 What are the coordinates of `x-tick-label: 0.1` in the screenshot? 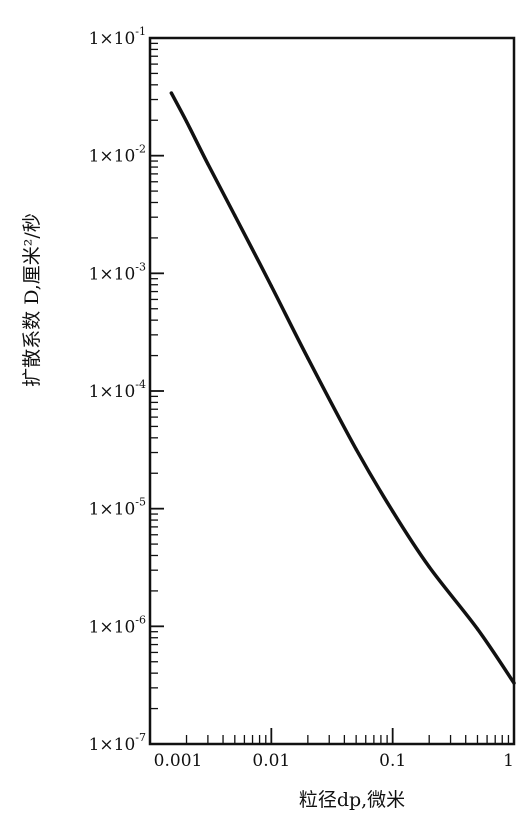 It's located at (392, 761).